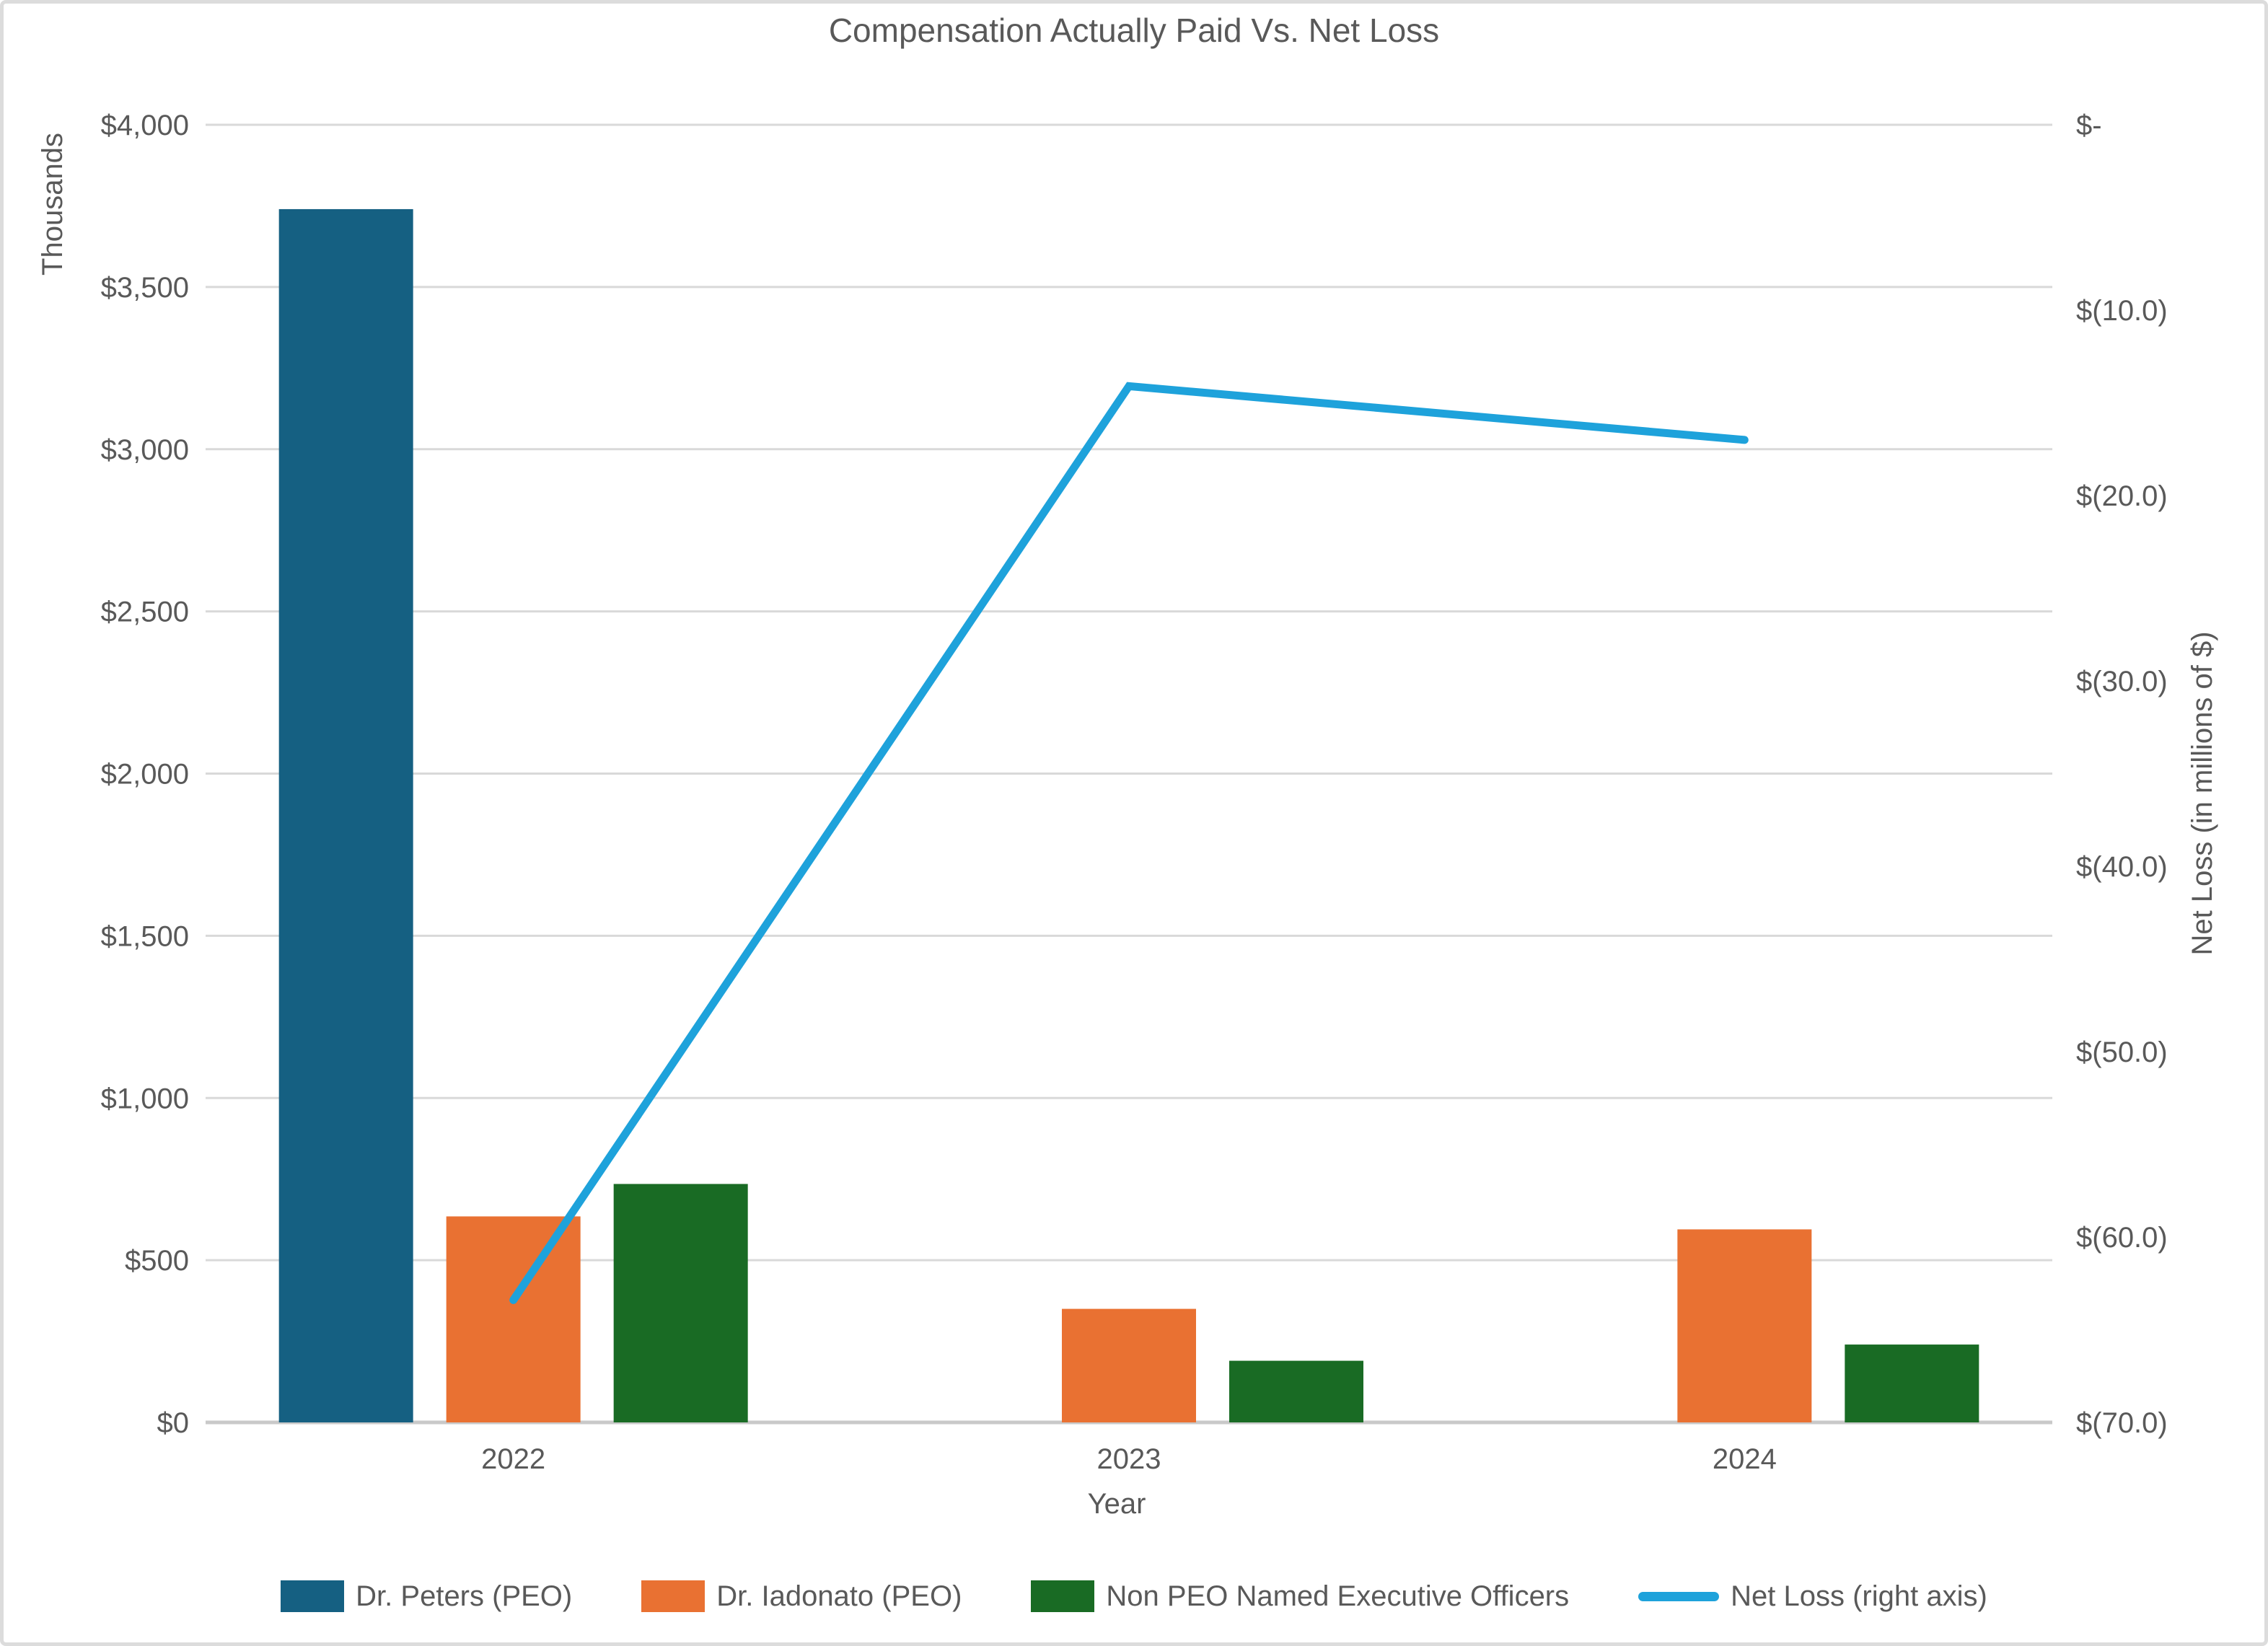  I want to click on right-axis-tick-label: $(30.0), so click(2122, 681).